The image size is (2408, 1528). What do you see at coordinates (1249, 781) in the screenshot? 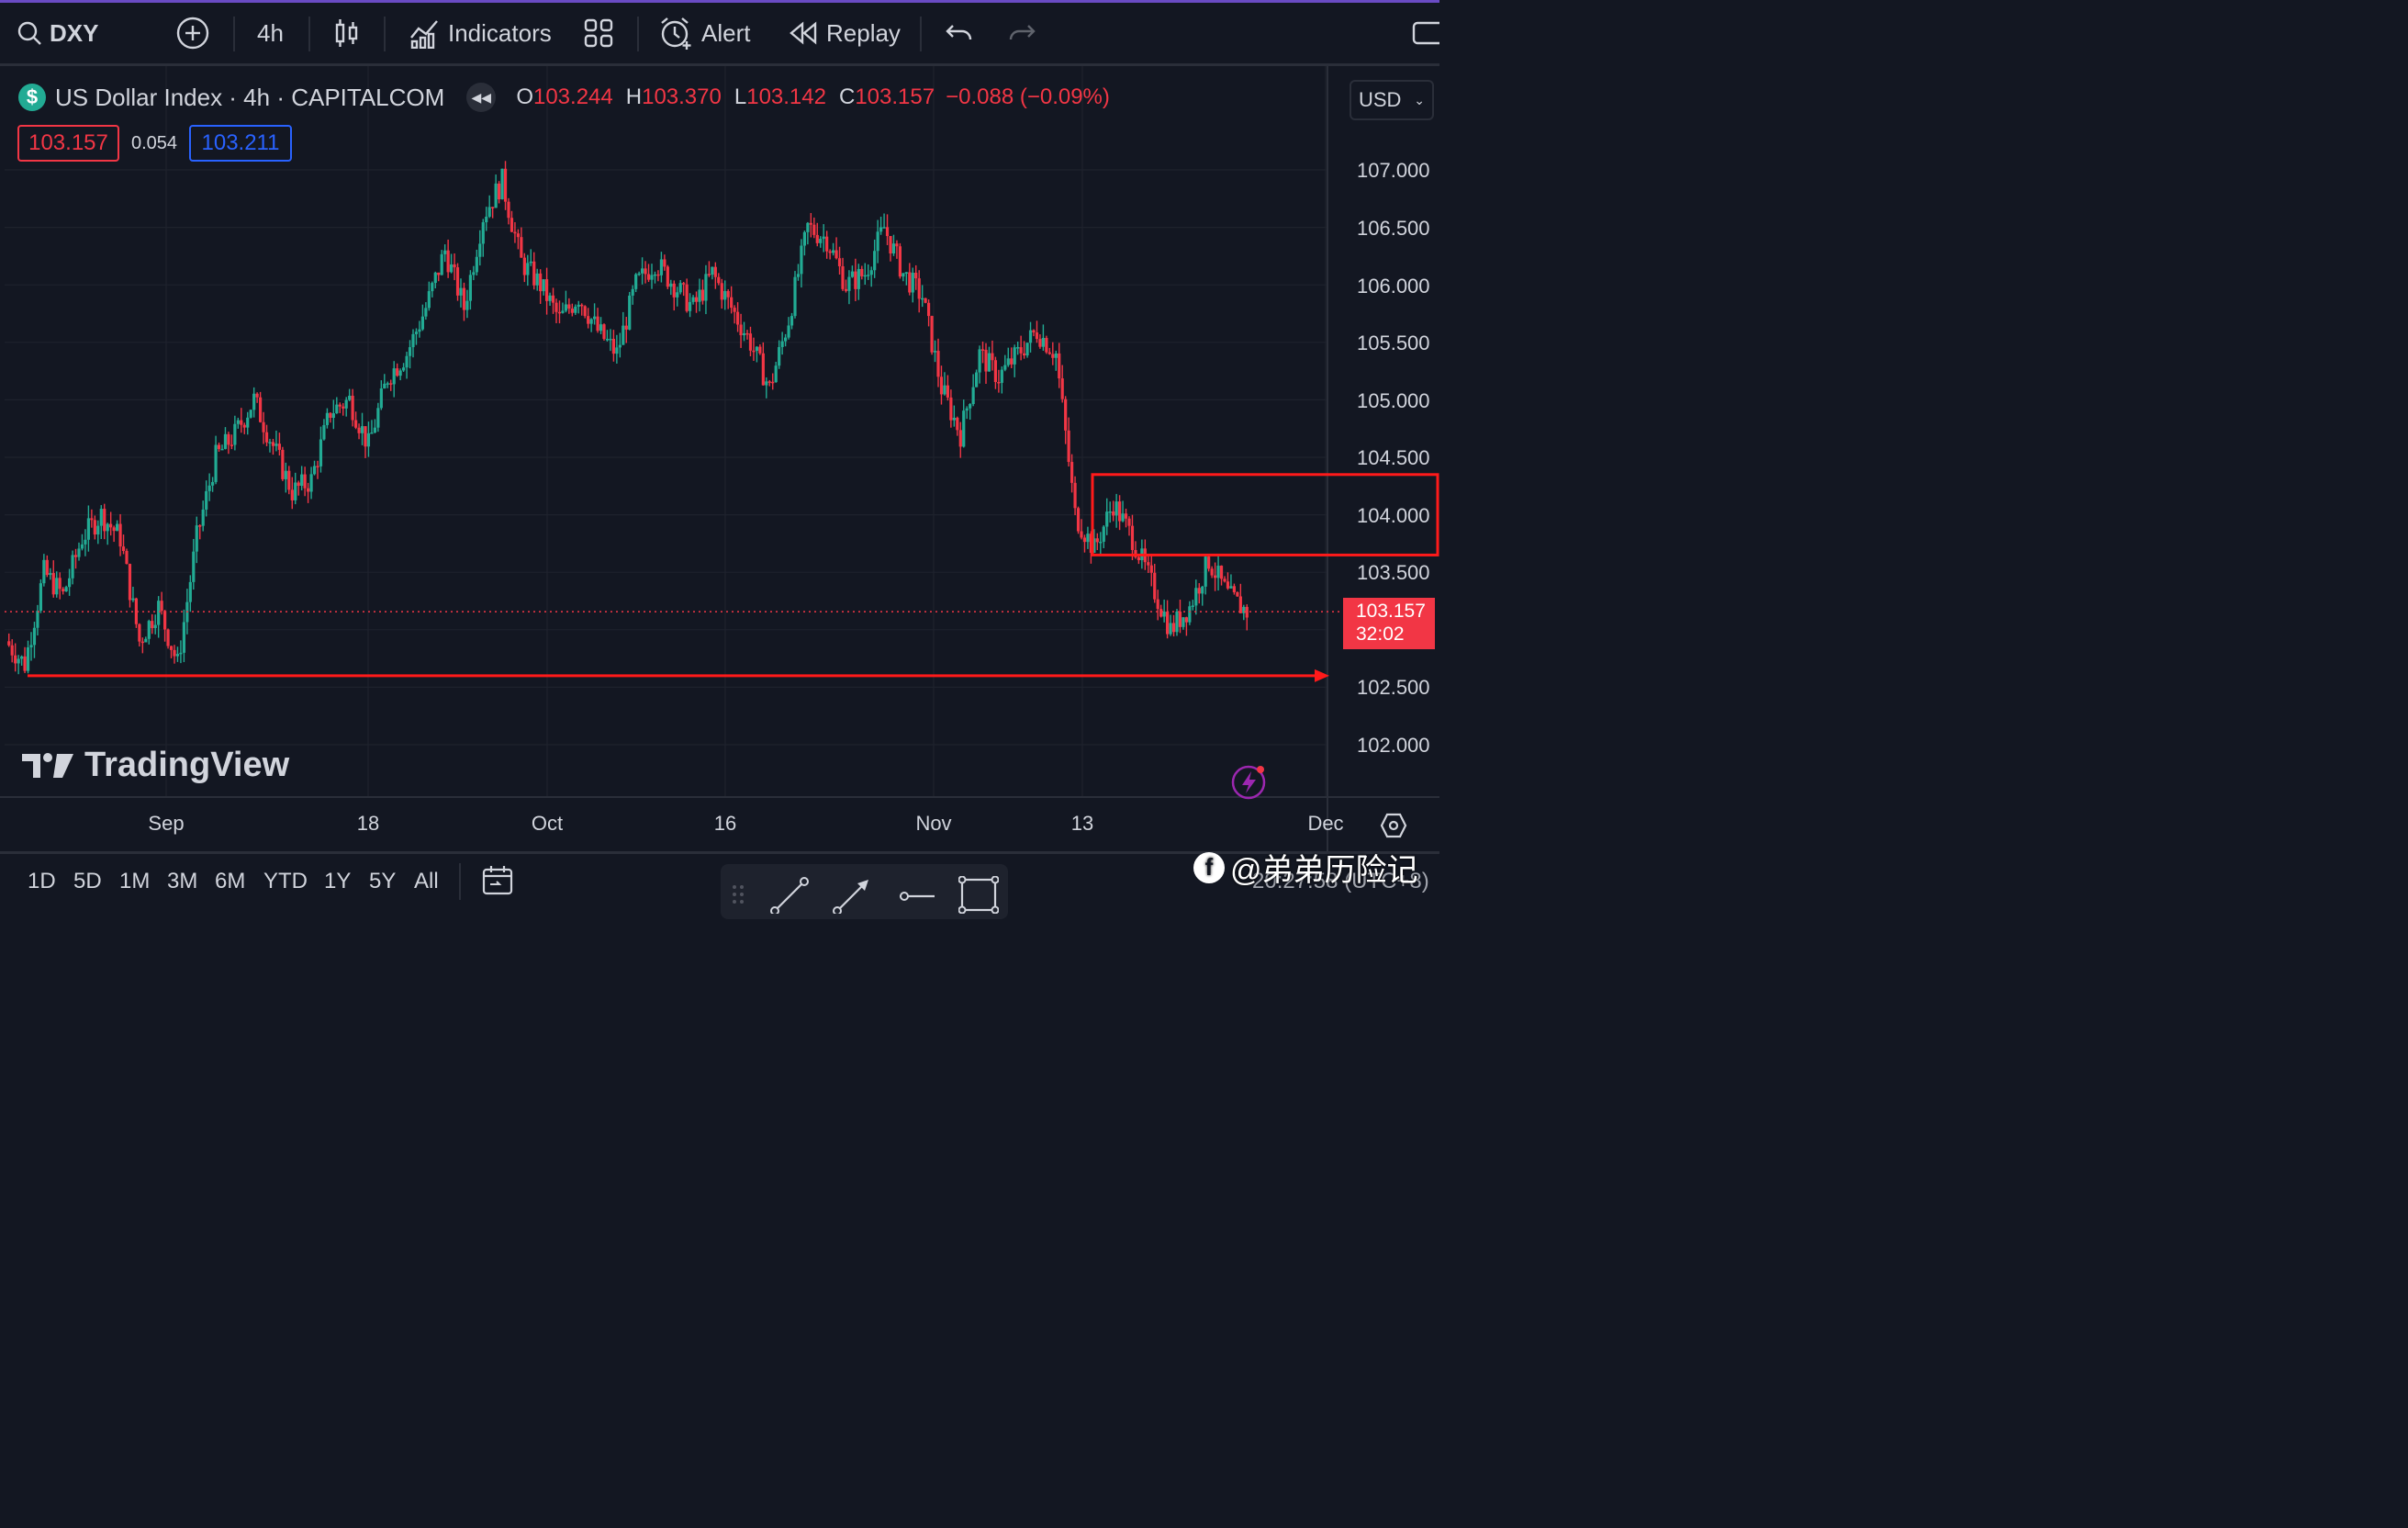
I see `lightning-icon` at bounding box center [1249, 781].